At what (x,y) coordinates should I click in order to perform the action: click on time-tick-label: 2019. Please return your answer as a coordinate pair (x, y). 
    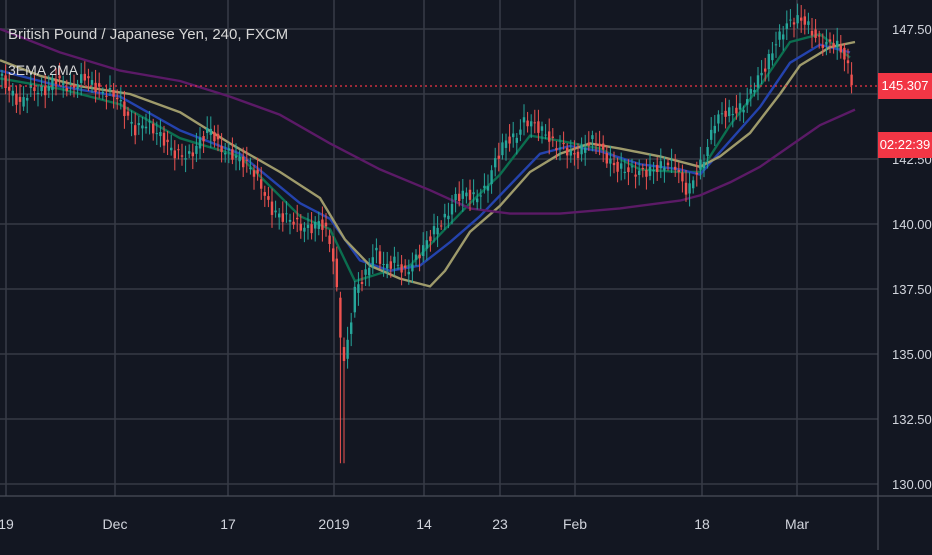
    Looking at the image, I should click on (333, 524).